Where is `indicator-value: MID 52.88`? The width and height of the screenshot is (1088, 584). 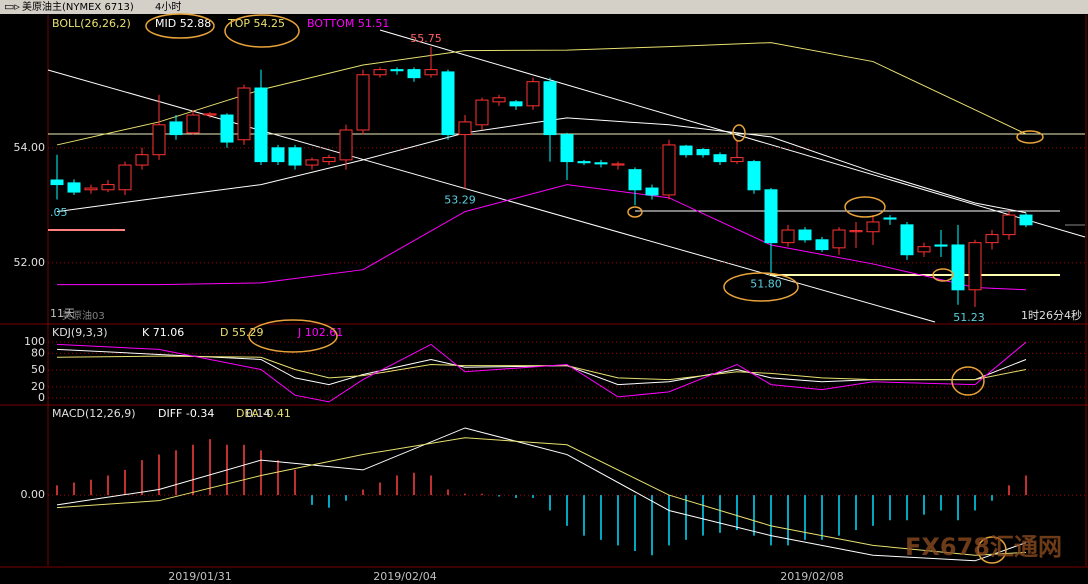 indicator-value: MID 52.88 is located at coordinates (183, 23).